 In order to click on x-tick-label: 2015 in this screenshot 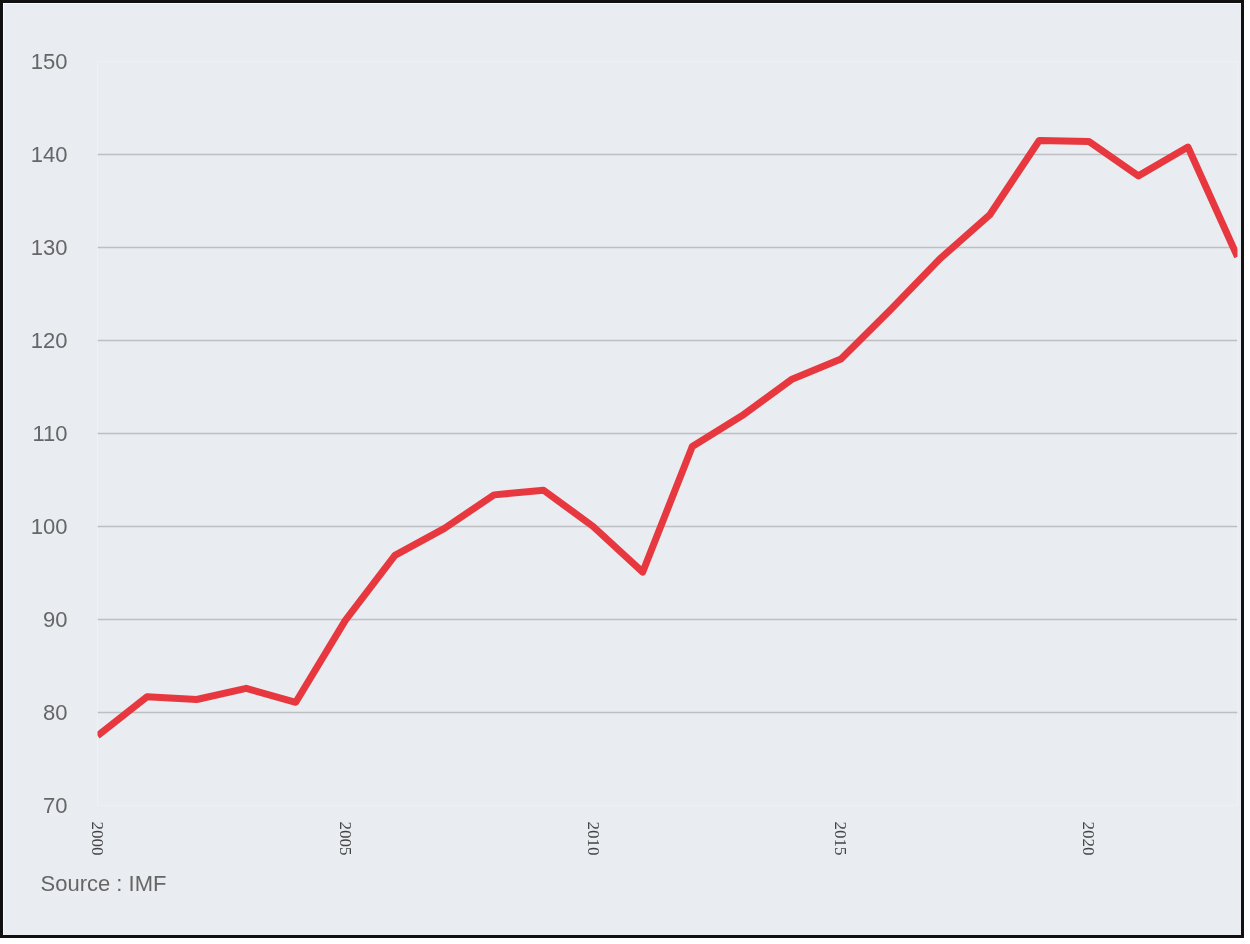, I will do `click(841, 838)`.